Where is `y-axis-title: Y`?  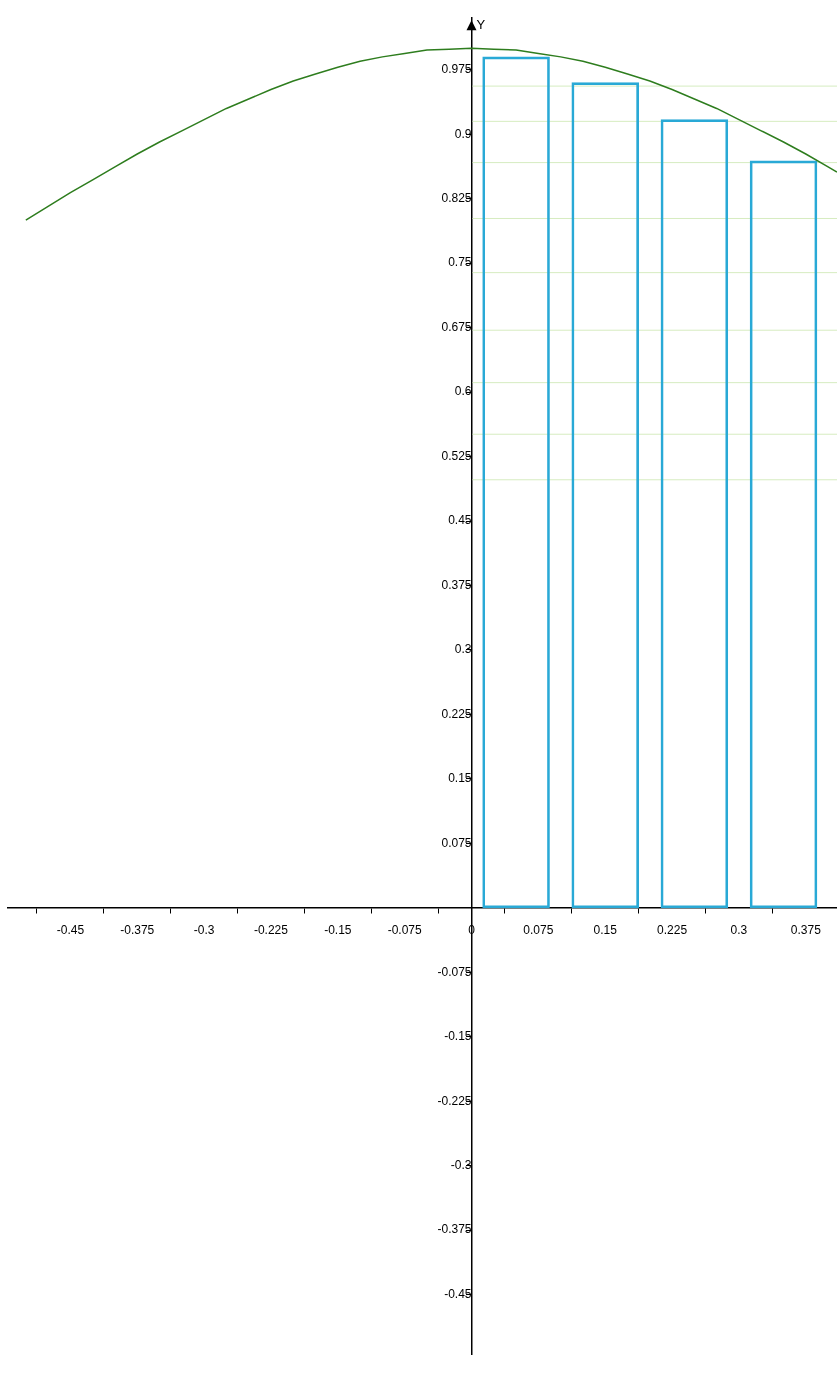
y-axis-title: Y is located at coordinates (481, 25).